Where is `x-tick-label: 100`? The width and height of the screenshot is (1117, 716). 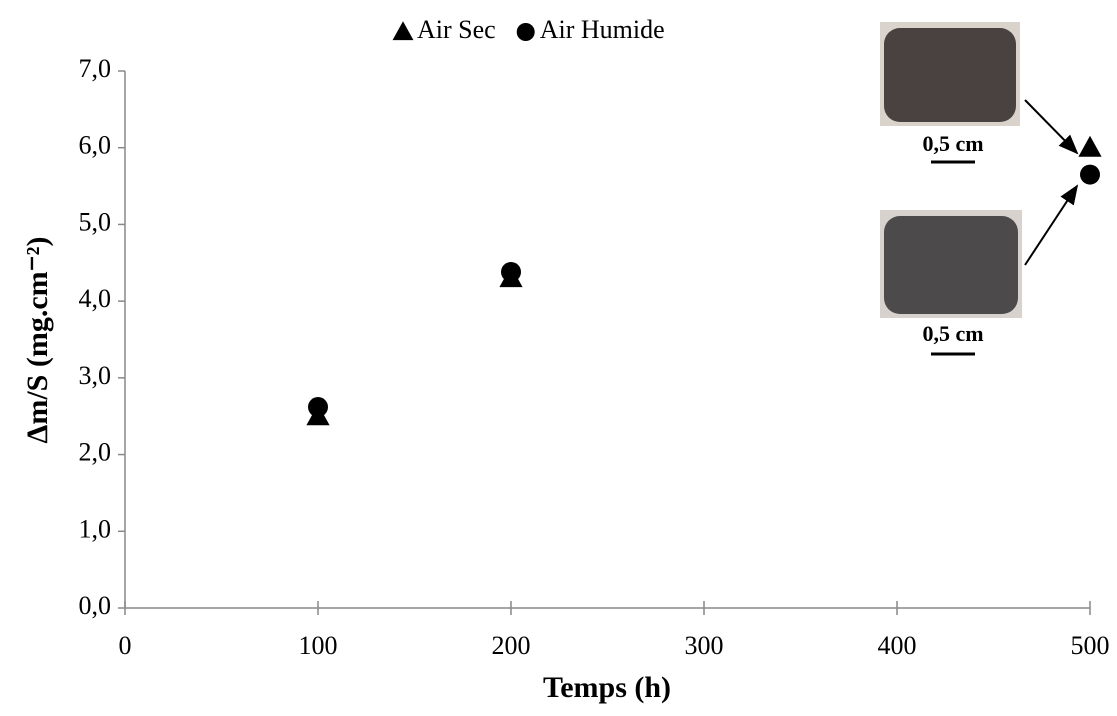 x-tick-label: 100 is located at coordinates (318, 645).